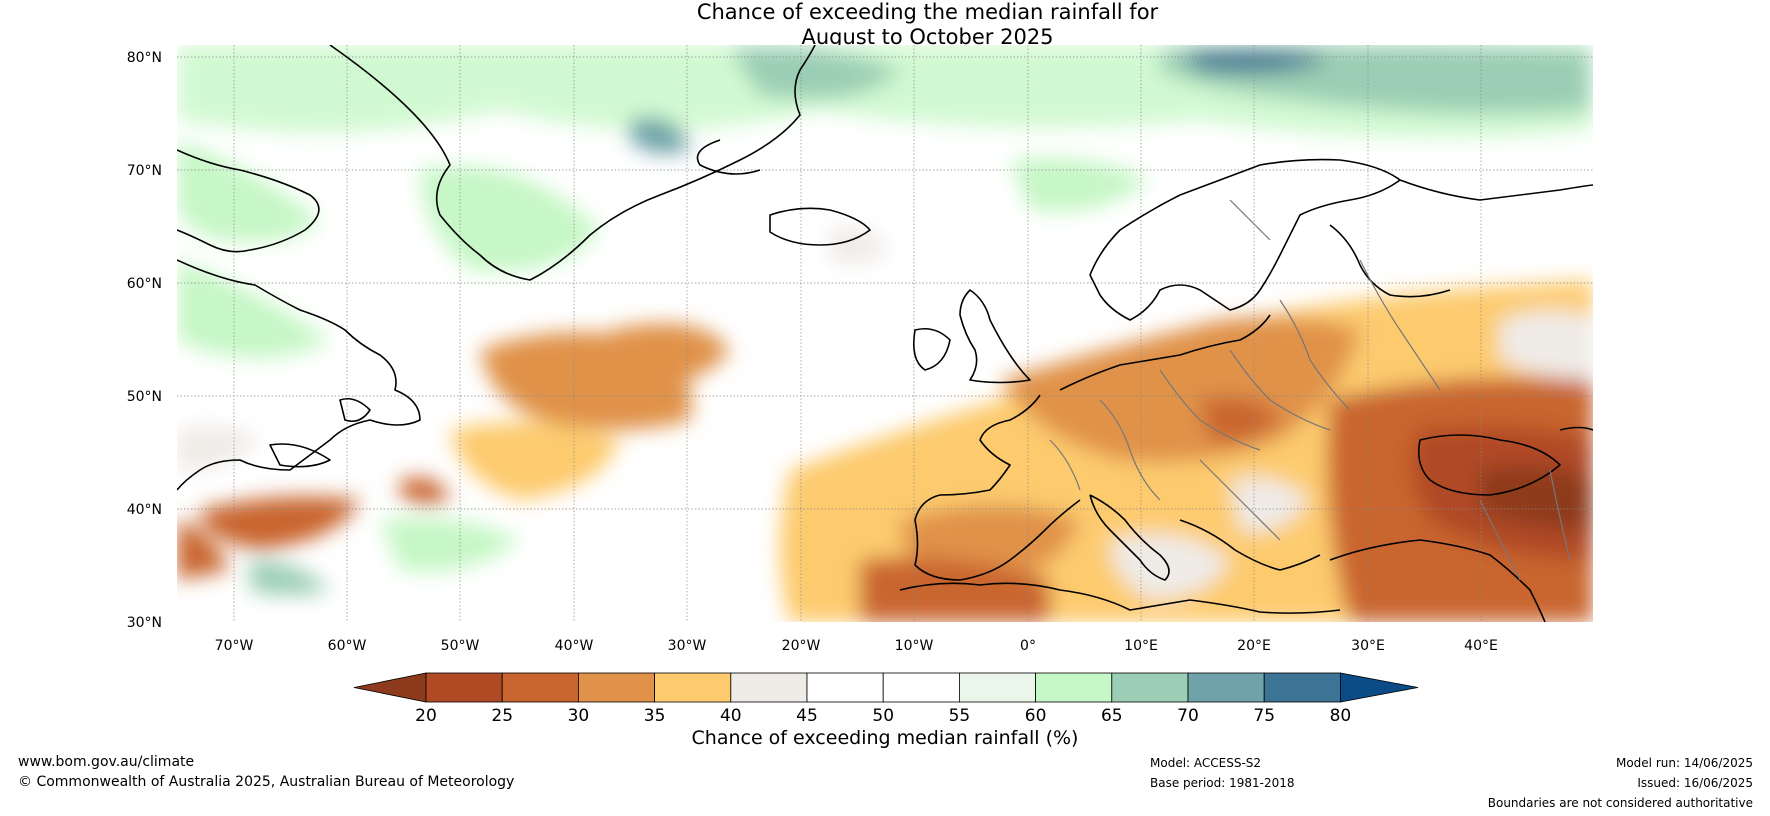 The height and width of the screenshot is (816, 1770). What do you see at coordinates (144, 510) in the screenshot?
I see `lat-label-40n: 40°N` at bounding box center [144, 510].